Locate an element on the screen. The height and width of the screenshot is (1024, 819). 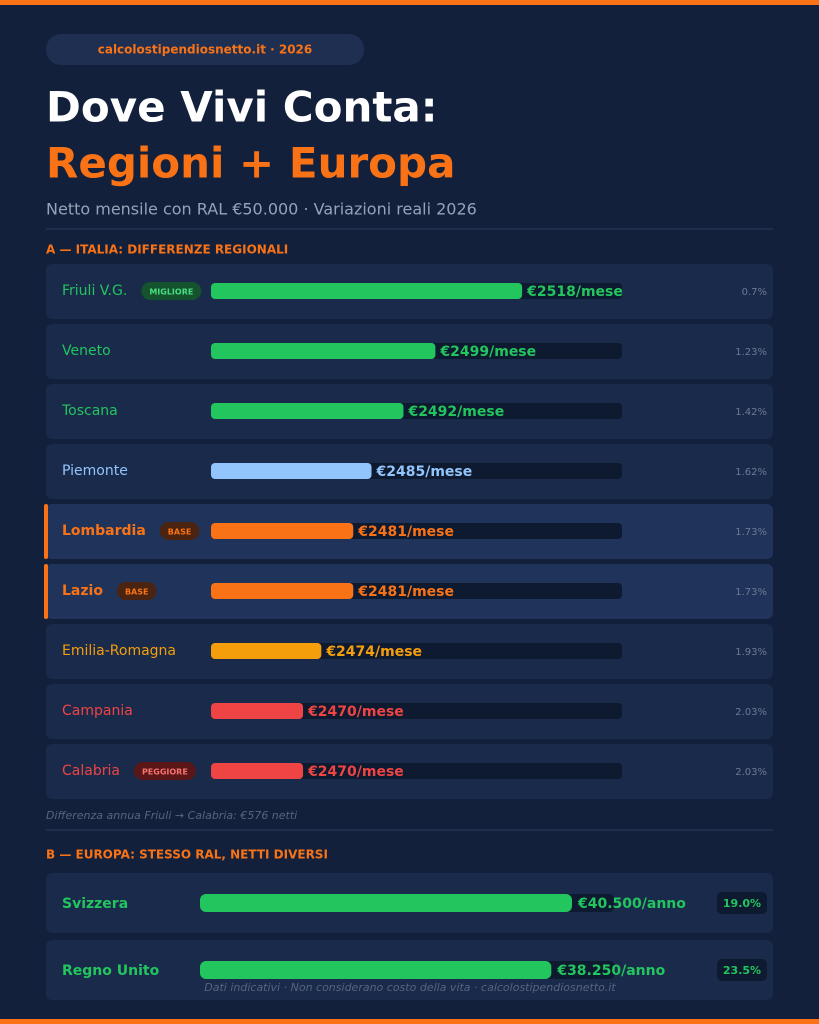
value-label: €2474/mese is located at coordinates (373, 652).